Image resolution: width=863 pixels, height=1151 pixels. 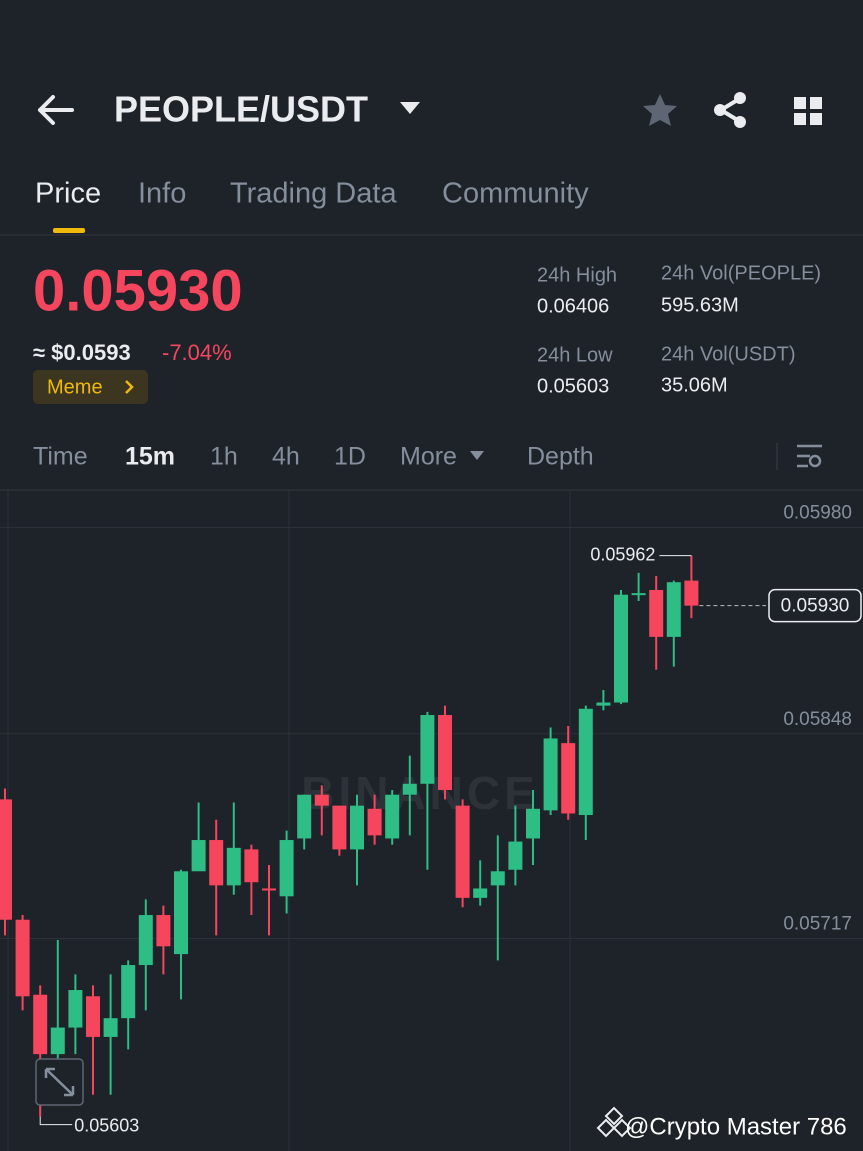 I want to click on tag-label: Meme, so click(x=75, y=387).